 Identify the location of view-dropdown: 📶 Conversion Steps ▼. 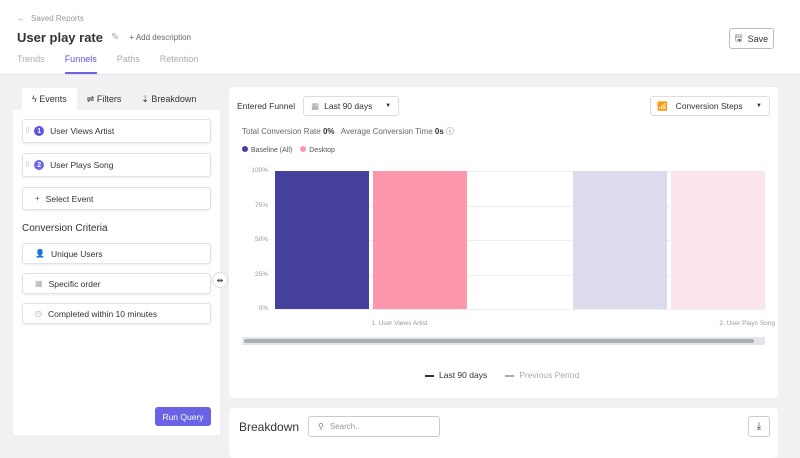
(710, 106).